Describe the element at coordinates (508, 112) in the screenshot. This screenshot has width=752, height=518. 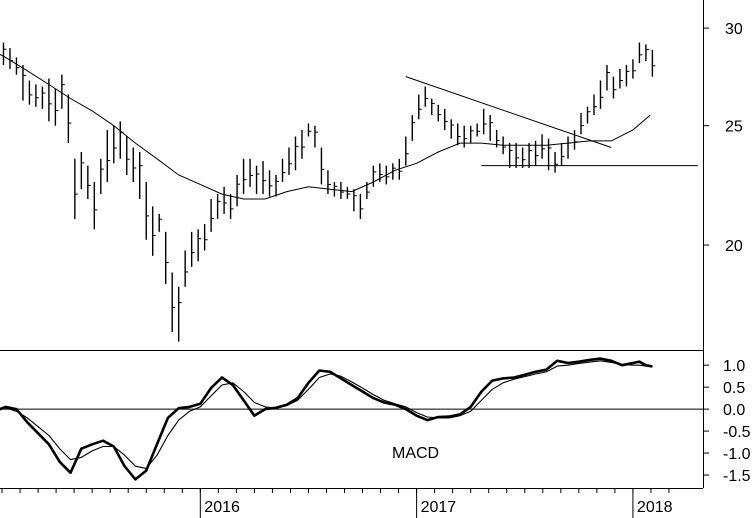
I see `resistance-trendline` at that location.